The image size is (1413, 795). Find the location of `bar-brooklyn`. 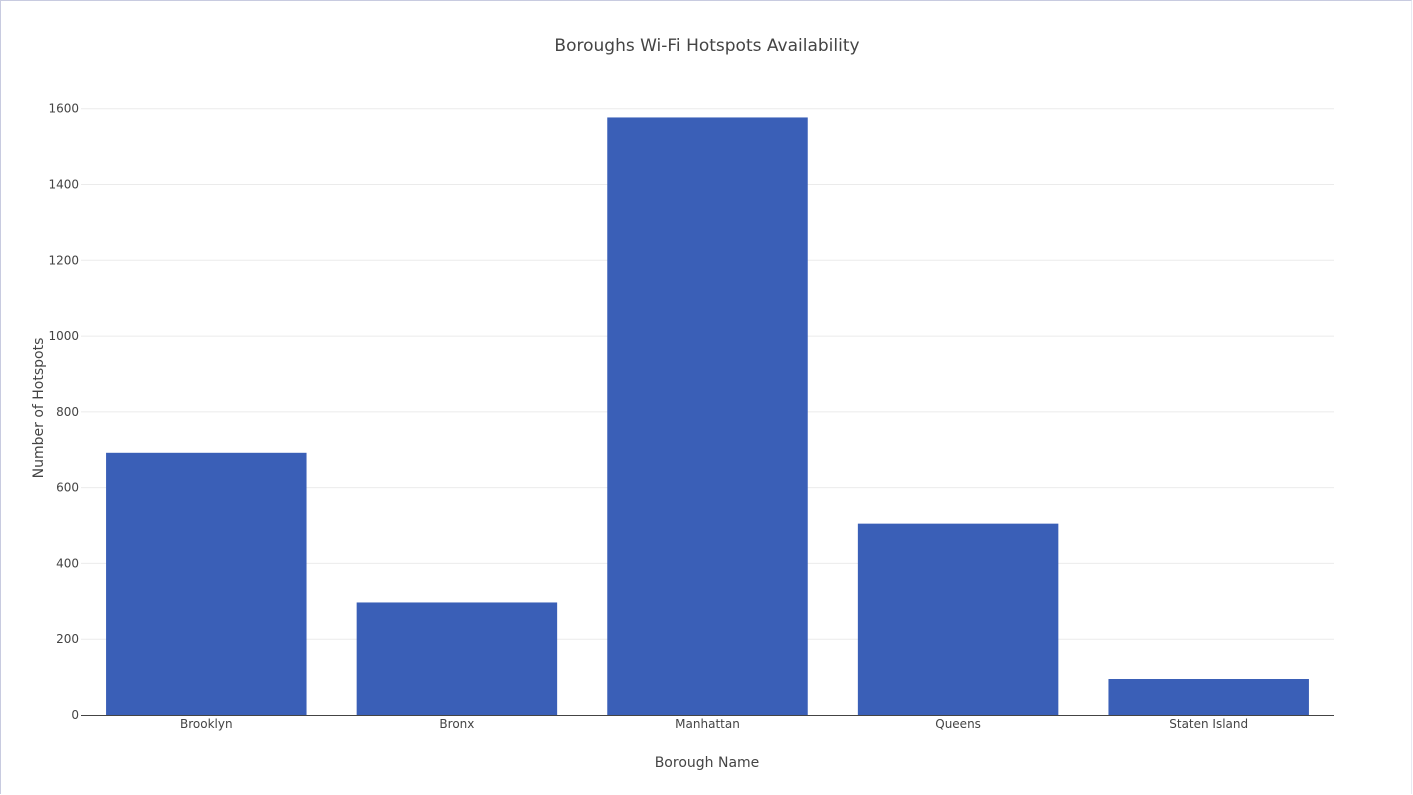

bar-brooklyn is located at coordinates (206, 583).